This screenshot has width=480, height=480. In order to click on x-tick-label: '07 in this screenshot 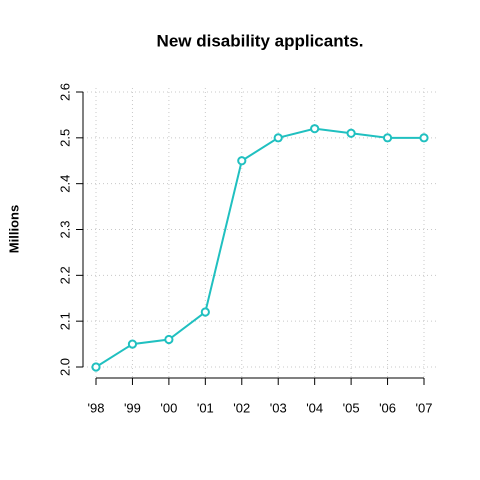, I will do `click(424, 407)`.